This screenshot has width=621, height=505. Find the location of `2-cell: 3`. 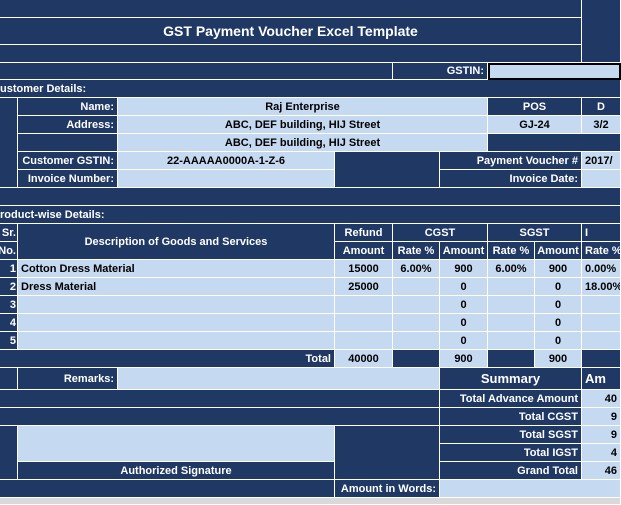

2-cell: 3 is located at coordinates (9, 305).